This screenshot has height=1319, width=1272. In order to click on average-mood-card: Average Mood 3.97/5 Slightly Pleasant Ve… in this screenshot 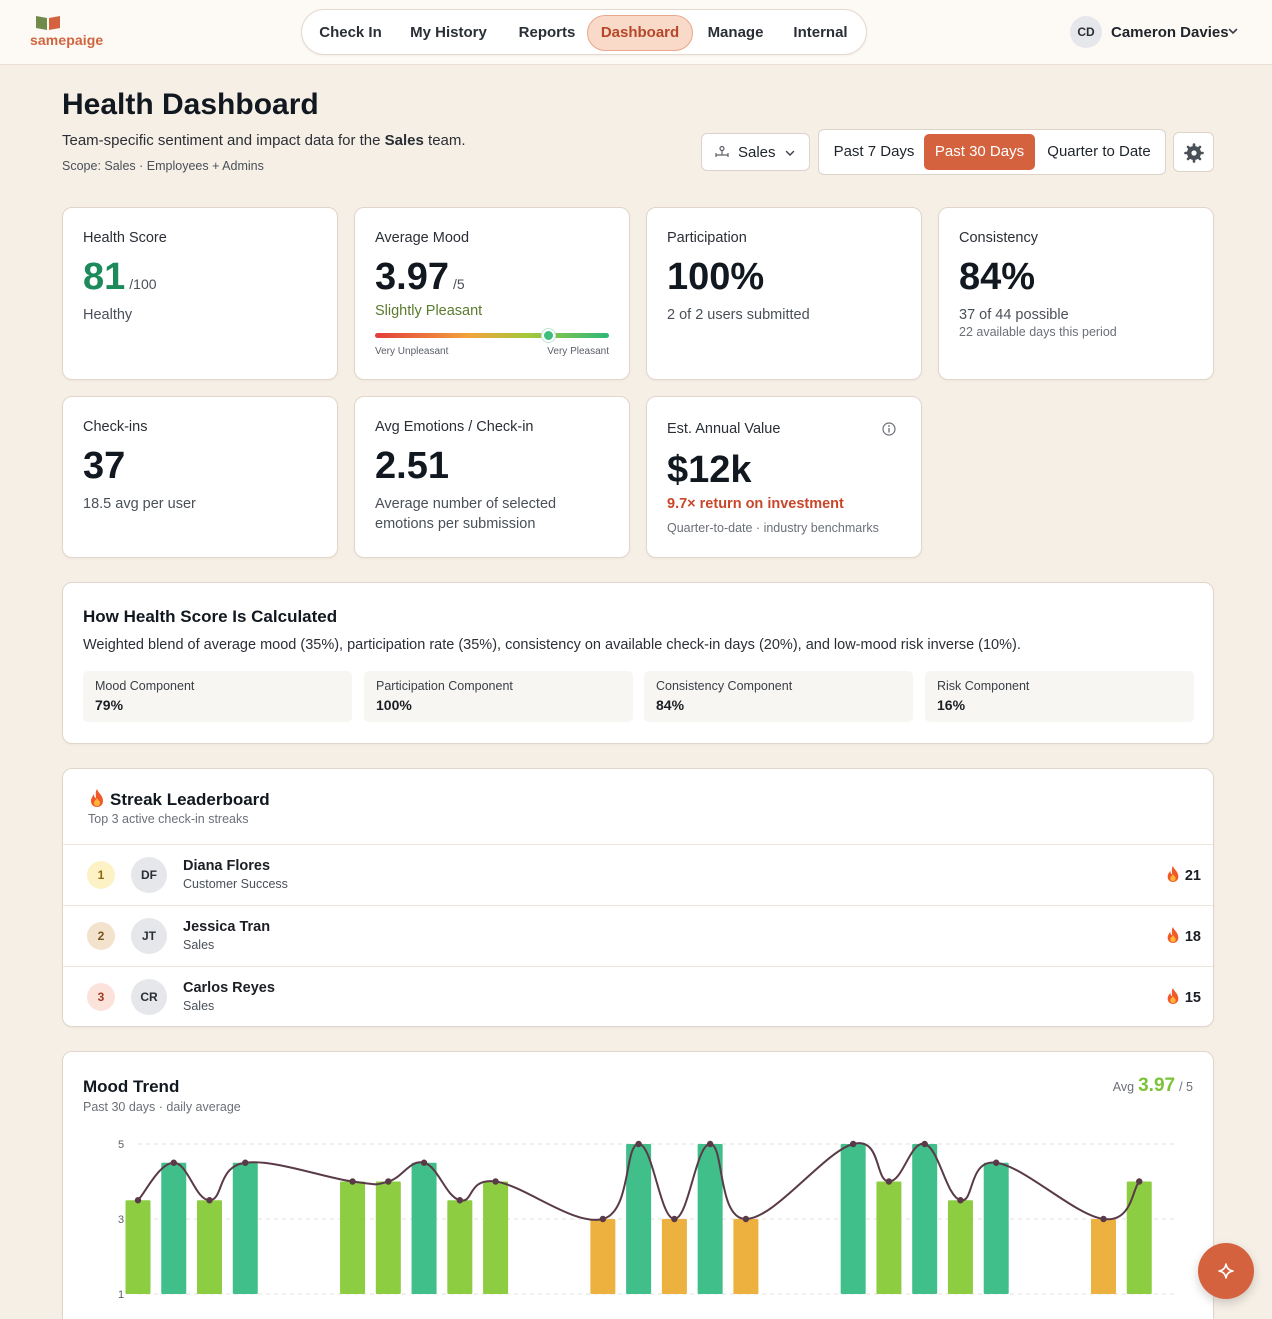, I will do `click(492, 293)`.